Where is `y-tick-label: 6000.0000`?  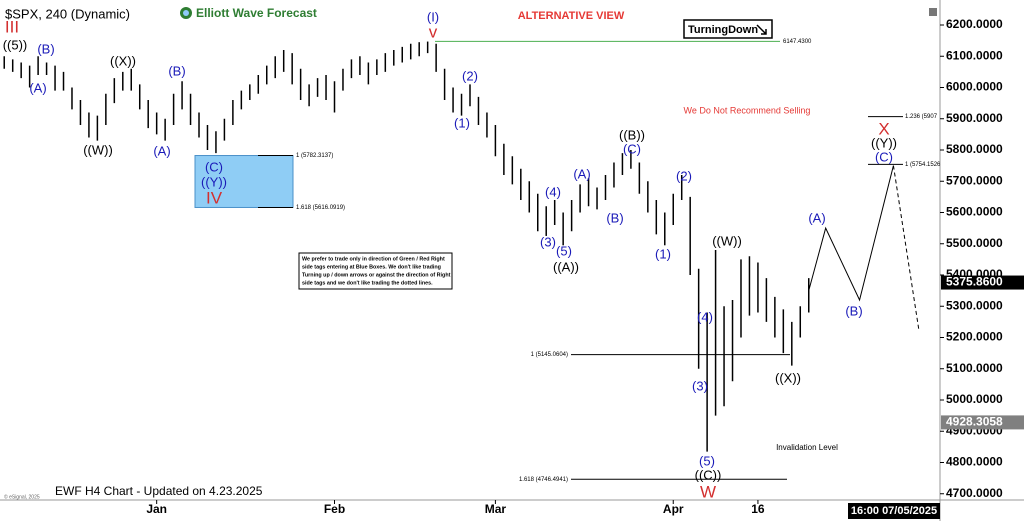
y-tick-label: 6000.0000 is located at coordinates (974, 87).